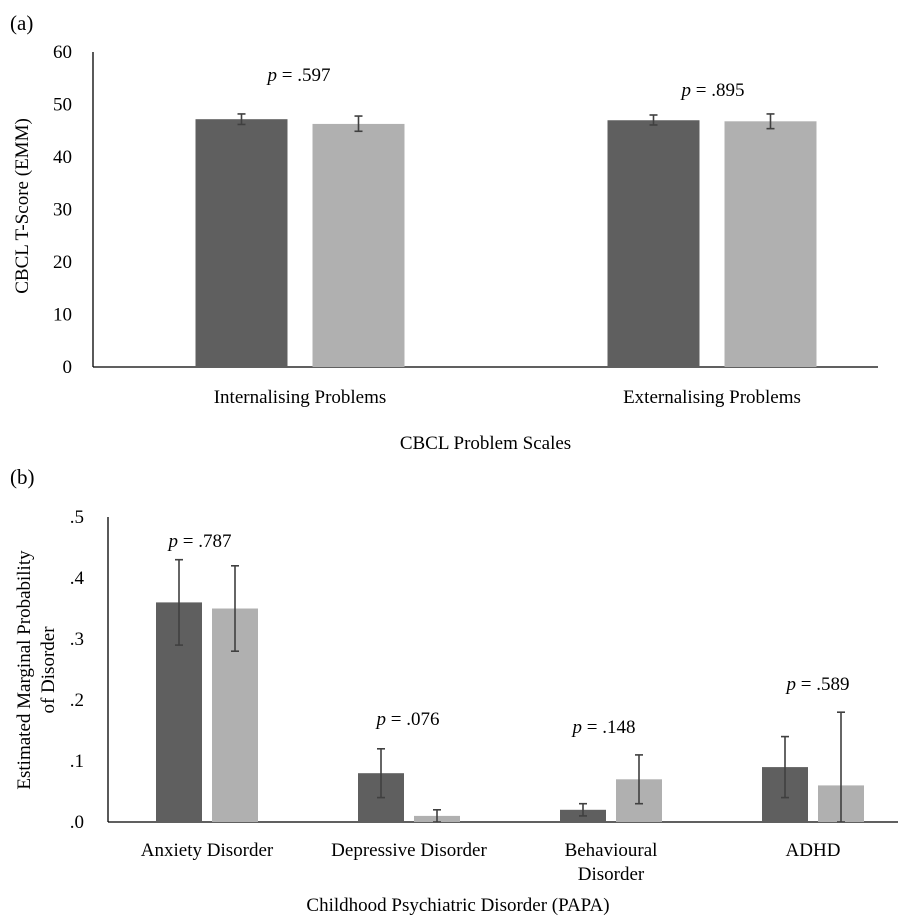 This screenshot has height=918, width=907. I want to click on p-value-annotation: p = .895, so click(712, 90).